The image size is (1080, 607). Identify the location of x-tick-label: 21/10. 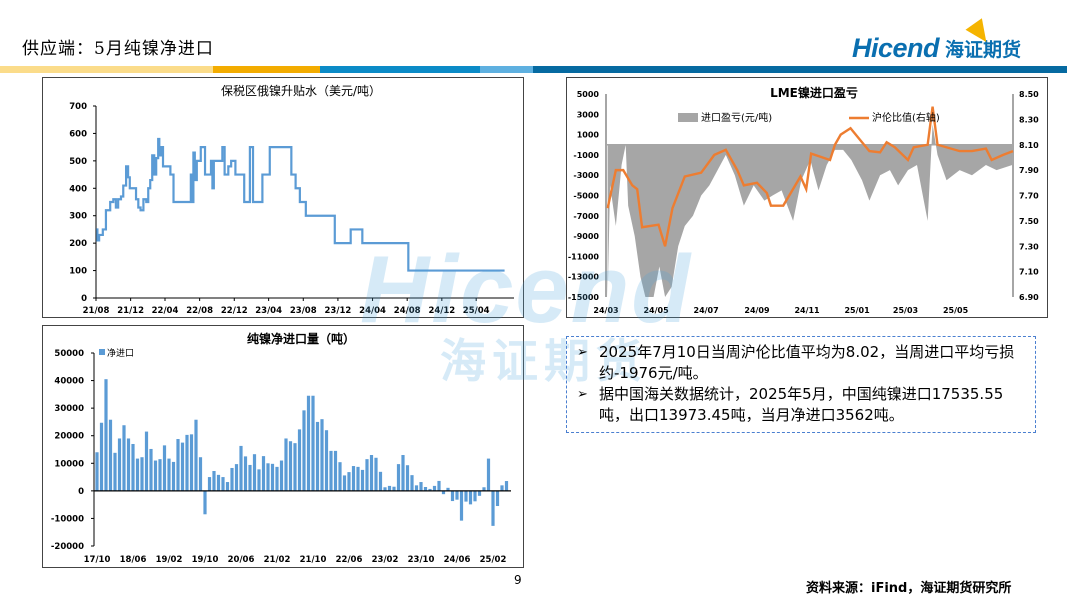
(313, 560).